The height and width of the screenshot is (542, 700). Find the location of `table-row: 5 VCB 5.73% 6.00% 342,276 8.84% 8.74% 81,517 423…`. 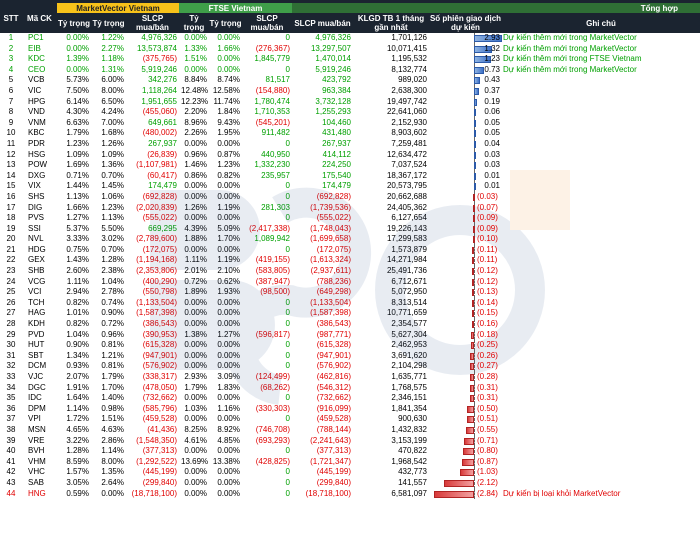

table-row: 5 VCB 5.73% 6.00% 342,276 8.84% 8.74% 81,517 423… is located at coordinates (350, 80).